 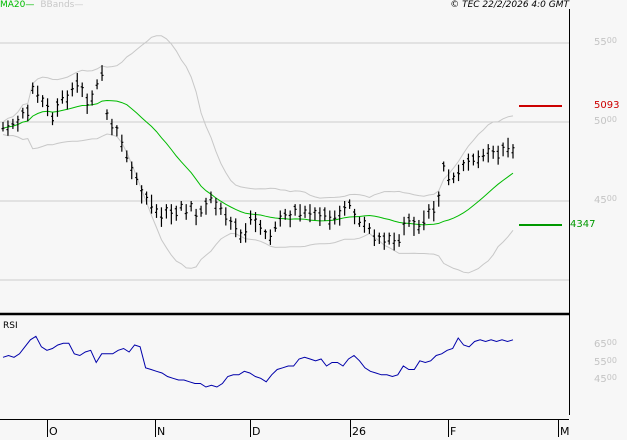 I want to click on support-label: 4347, so click(x=583, y=224).